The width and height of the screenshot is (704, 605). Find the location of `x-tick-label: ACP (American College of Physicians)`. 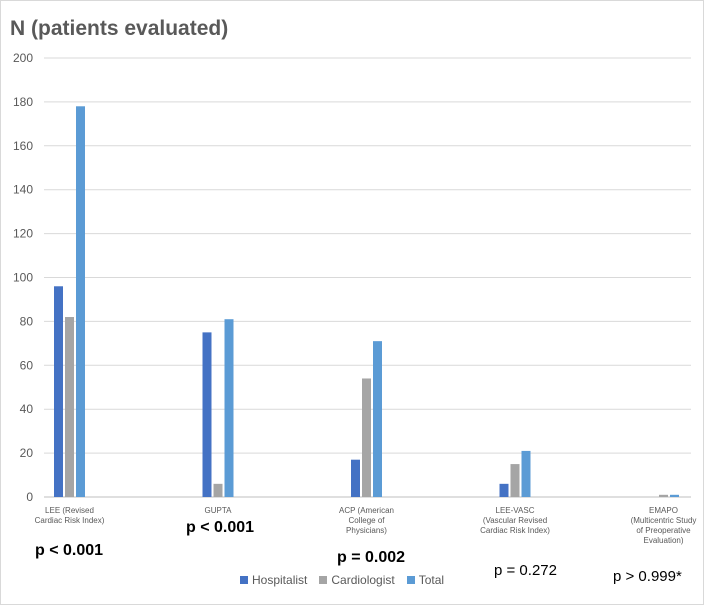

x-tick-label: ACP (American College of Physicians) is located at coordinates (366, 520).